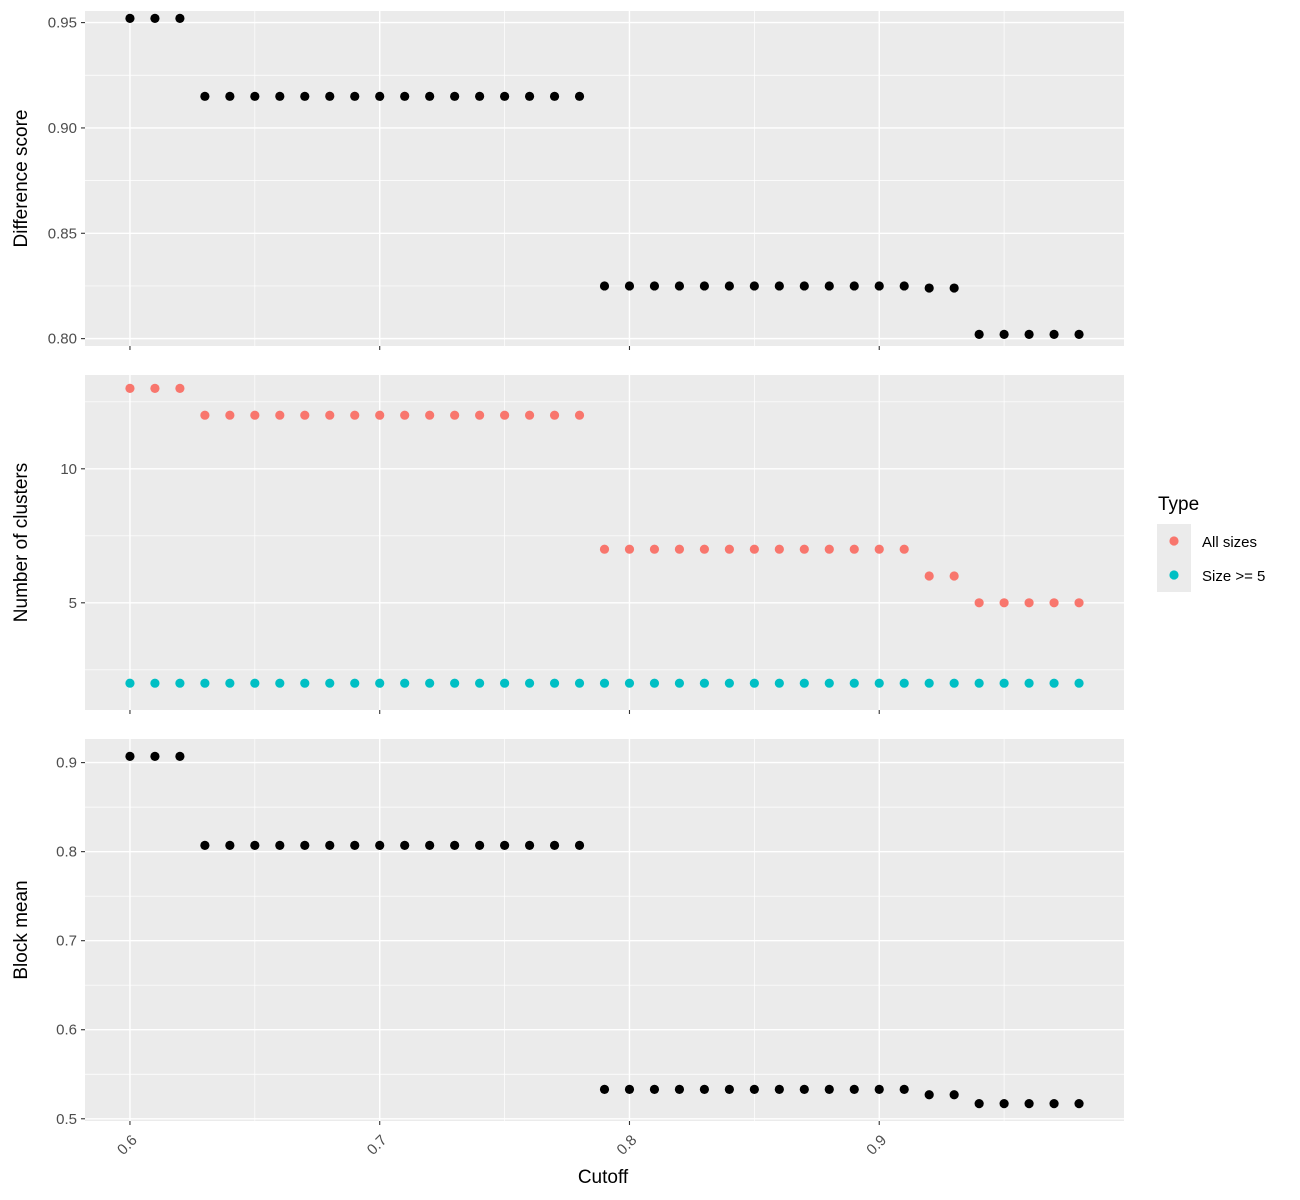 The height and width of the screenshot is (1200, 1300). Describe the element at coordinates (62, 23) in the screenshot. I see `y-tick-label: 0.95` at that location.